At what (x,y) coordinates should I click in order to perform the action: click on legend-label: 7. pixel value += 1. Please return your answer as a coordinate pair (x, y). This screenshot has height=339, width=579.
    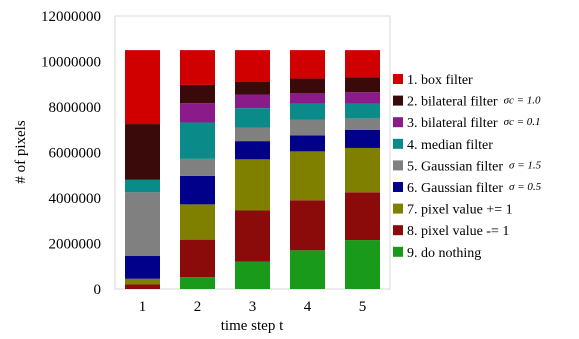
    Looking at the image, I should click on (460, 210).